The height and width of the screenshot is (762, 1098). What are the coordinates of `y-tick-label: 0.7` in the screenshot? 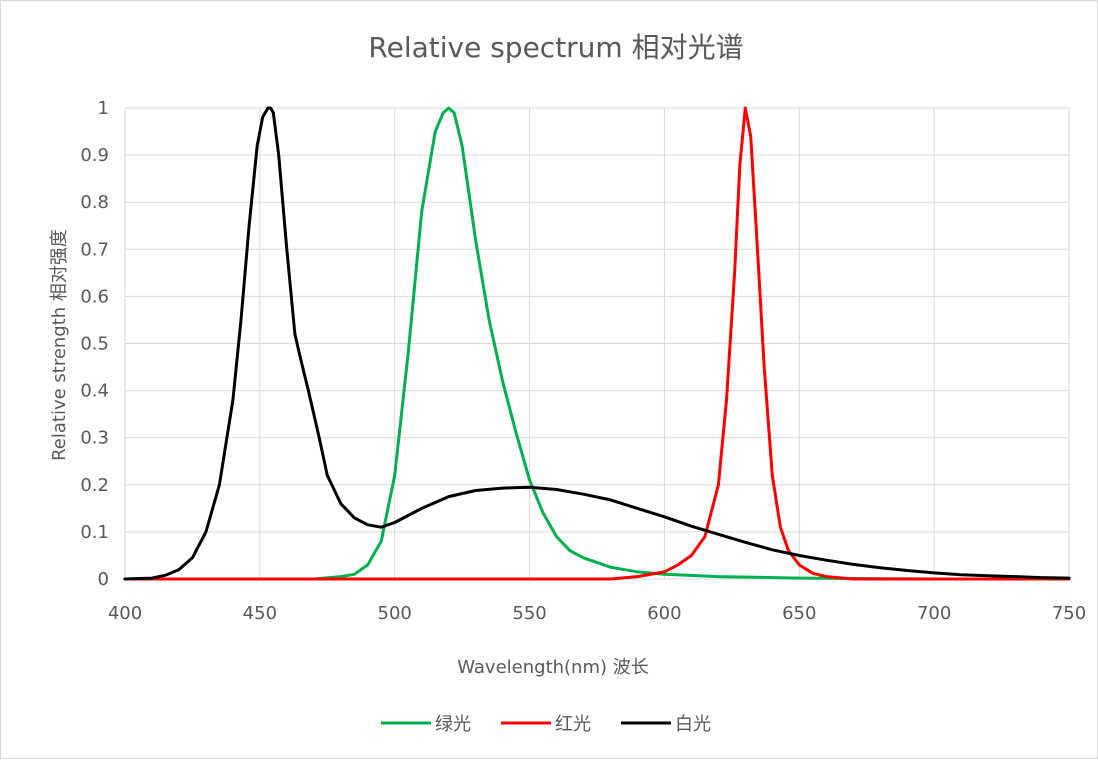 It's located at (94, 249).